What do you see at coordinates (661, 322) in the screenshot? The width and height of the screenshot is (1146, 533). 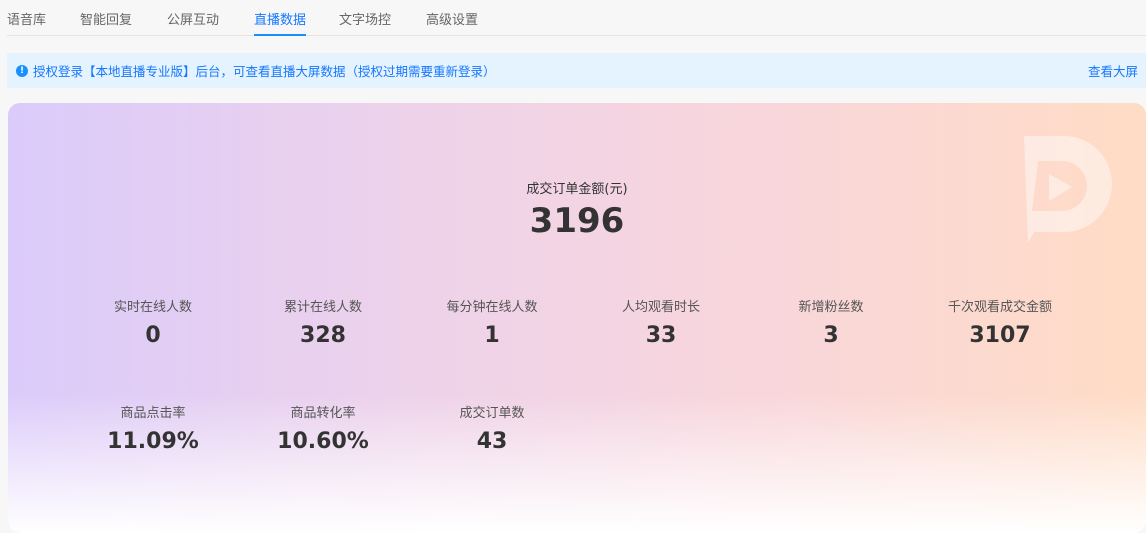 I see `stat-avg-watch-time: 人均观看时长 33` at bounding box center [661, 322].